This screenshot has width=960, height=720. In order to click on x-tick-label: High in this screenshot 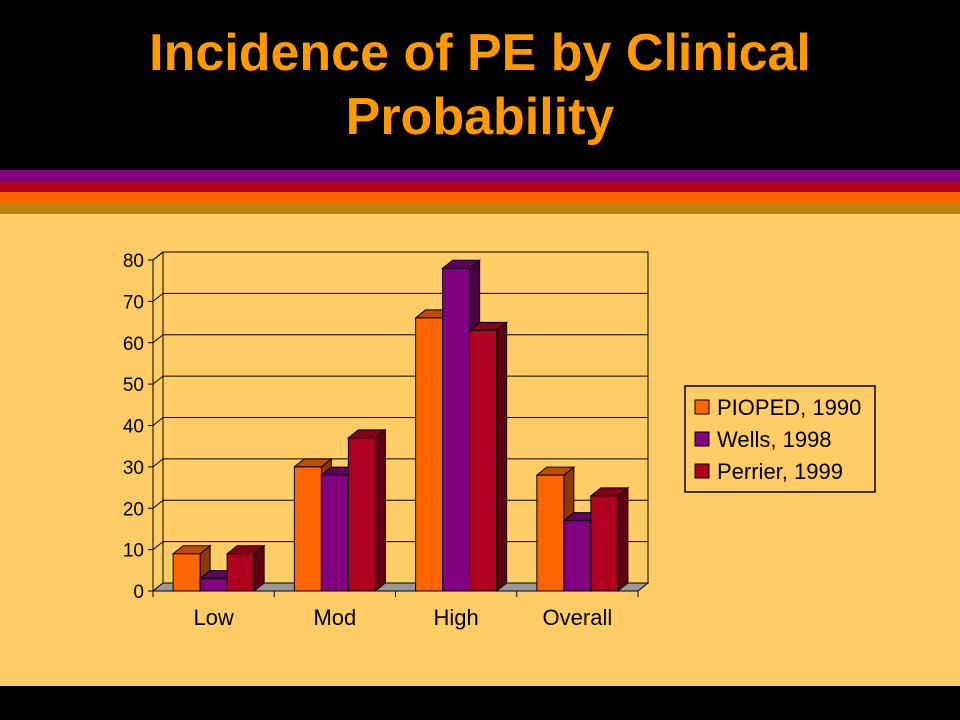, I will do `click(456, 617)`.